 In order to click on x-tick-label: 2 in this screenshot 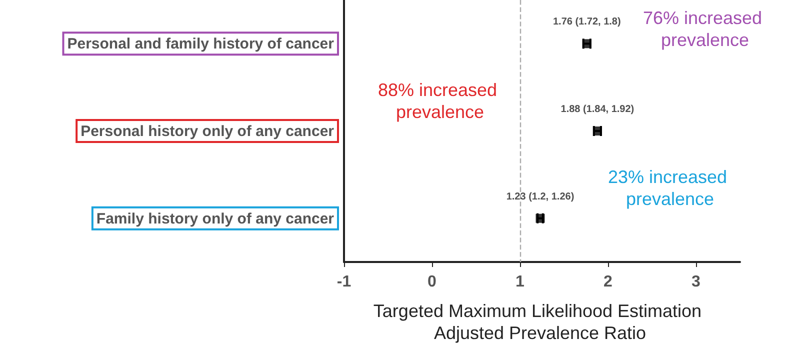, I will do `click(608, 282)`.